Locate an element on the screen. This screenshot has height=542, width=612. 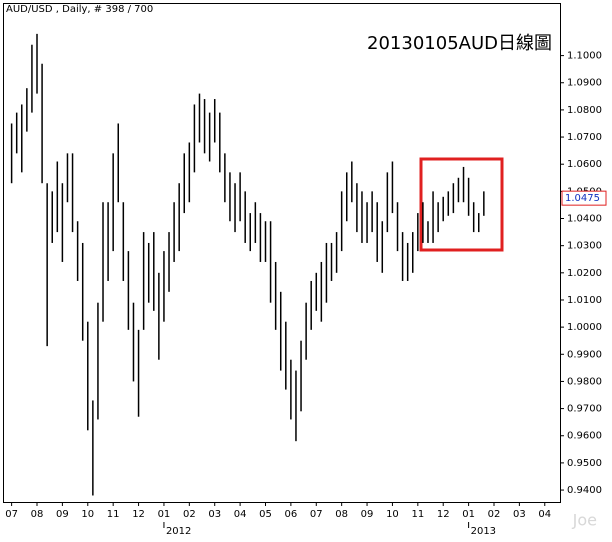
x-tick-label: 06 is located at coordinates (291, 514).